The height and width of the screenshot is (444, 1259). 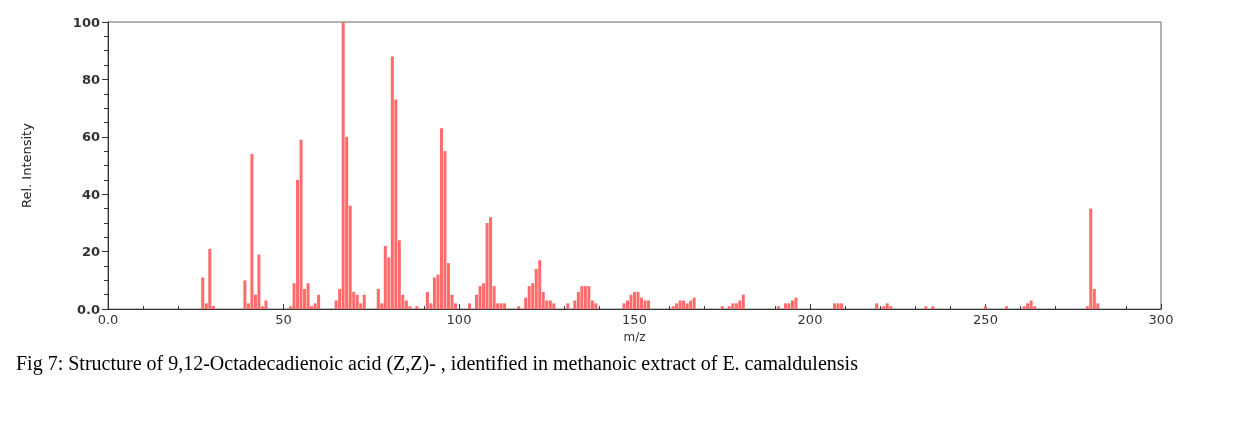 I want to click on y-tick-label: 20, so click(x=90, y=252).